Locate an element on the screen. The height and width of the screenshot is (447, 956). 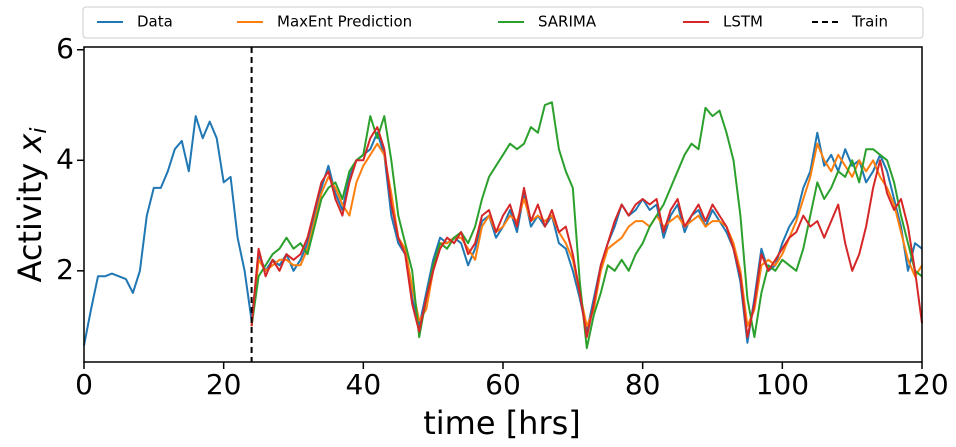
x-tick-label: 80 is located at coordinates (643, 384).